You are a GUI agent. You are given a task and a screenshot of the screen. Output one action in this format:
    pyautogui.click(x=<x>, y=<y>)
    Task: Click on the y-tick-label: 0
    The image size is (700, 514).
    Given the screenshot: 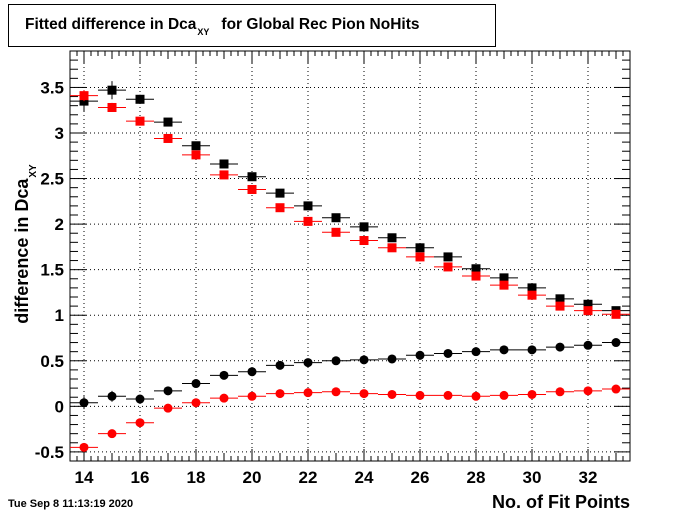 What is the action you would take?
    pyautogui.click(x=59, y=406)
    